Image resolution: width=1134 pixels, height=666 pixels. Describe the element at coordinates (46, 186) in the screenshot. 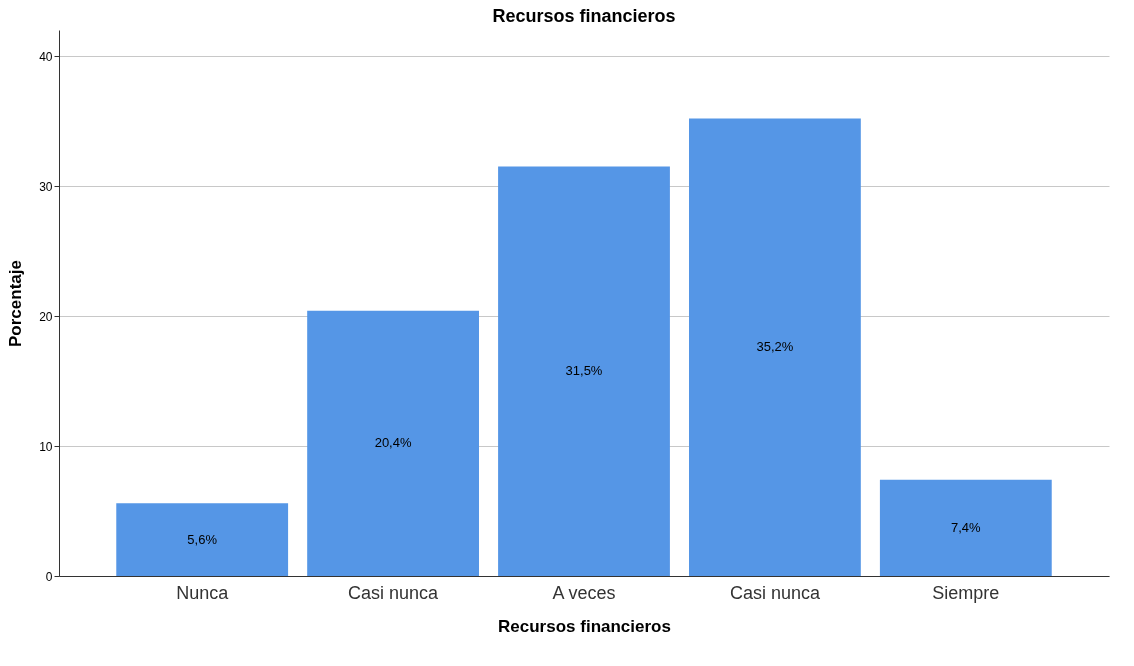

I see `y-tick-label: 30` at that location.